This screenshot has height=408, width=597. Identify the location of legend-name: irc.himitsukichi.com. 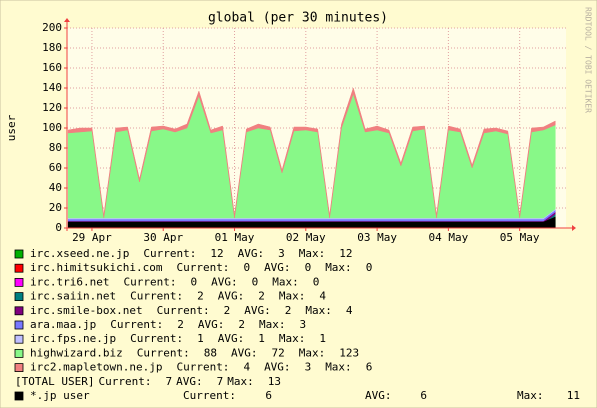
(96, 267).